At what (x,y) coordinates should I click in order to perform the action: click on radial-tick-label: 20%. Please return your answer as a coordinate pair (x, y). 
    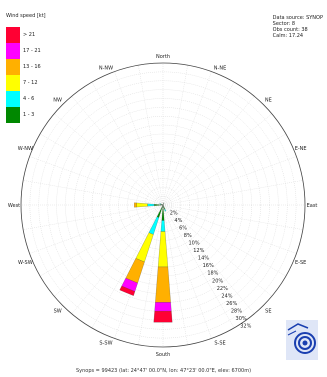
    Looking at the image, I should click on (217, 281).